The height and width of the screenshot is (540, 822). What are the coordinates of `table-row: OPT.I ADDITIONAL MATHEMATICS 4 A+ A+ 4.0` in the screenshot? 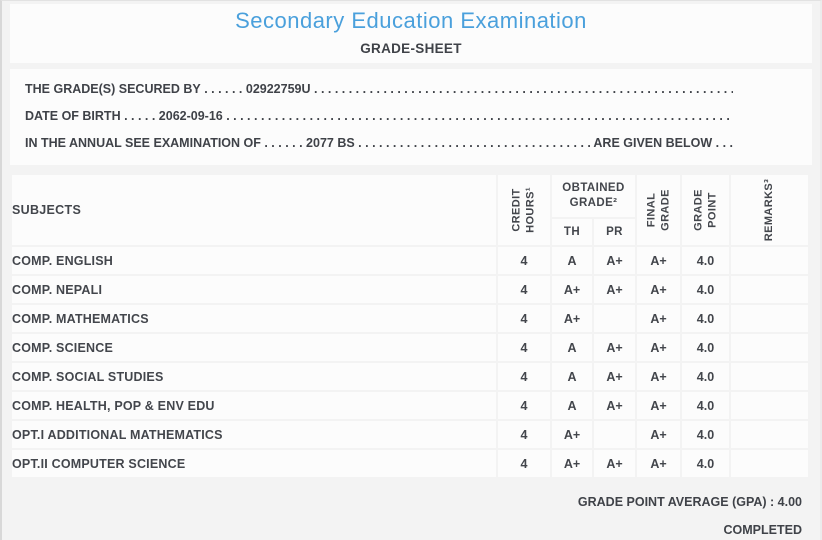 It's located at (410, 434).